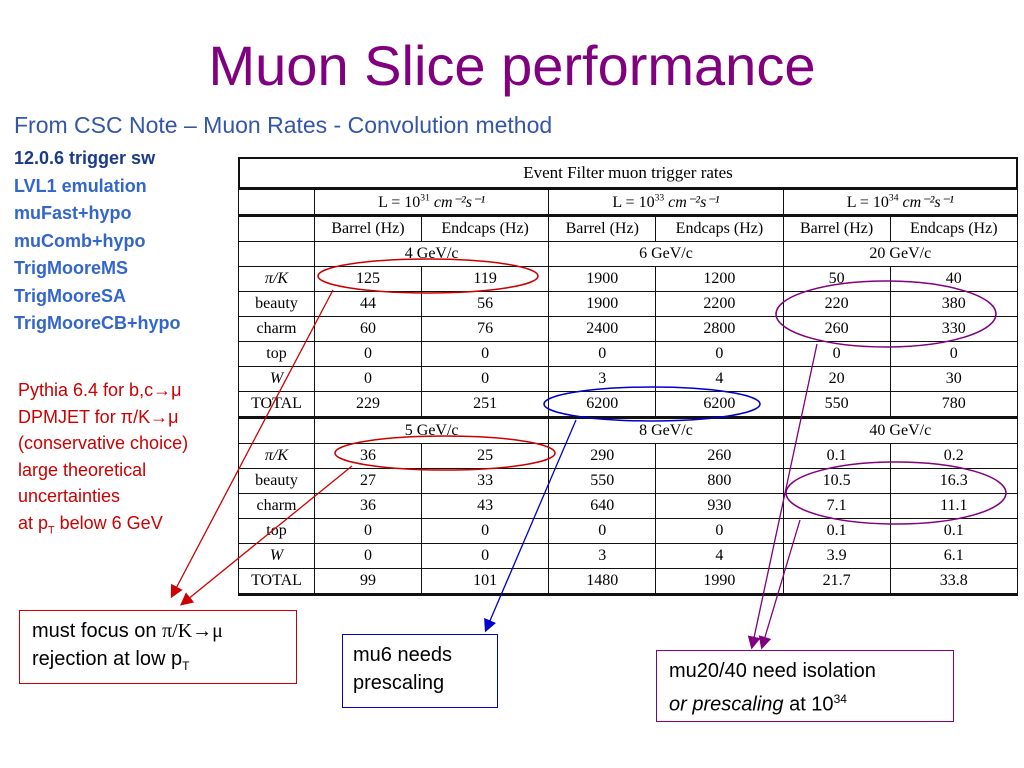  What do you see at coordinates (836, 279) in the screenshot?
I see `rate-cell: 50` at bounding box center [836, 279].